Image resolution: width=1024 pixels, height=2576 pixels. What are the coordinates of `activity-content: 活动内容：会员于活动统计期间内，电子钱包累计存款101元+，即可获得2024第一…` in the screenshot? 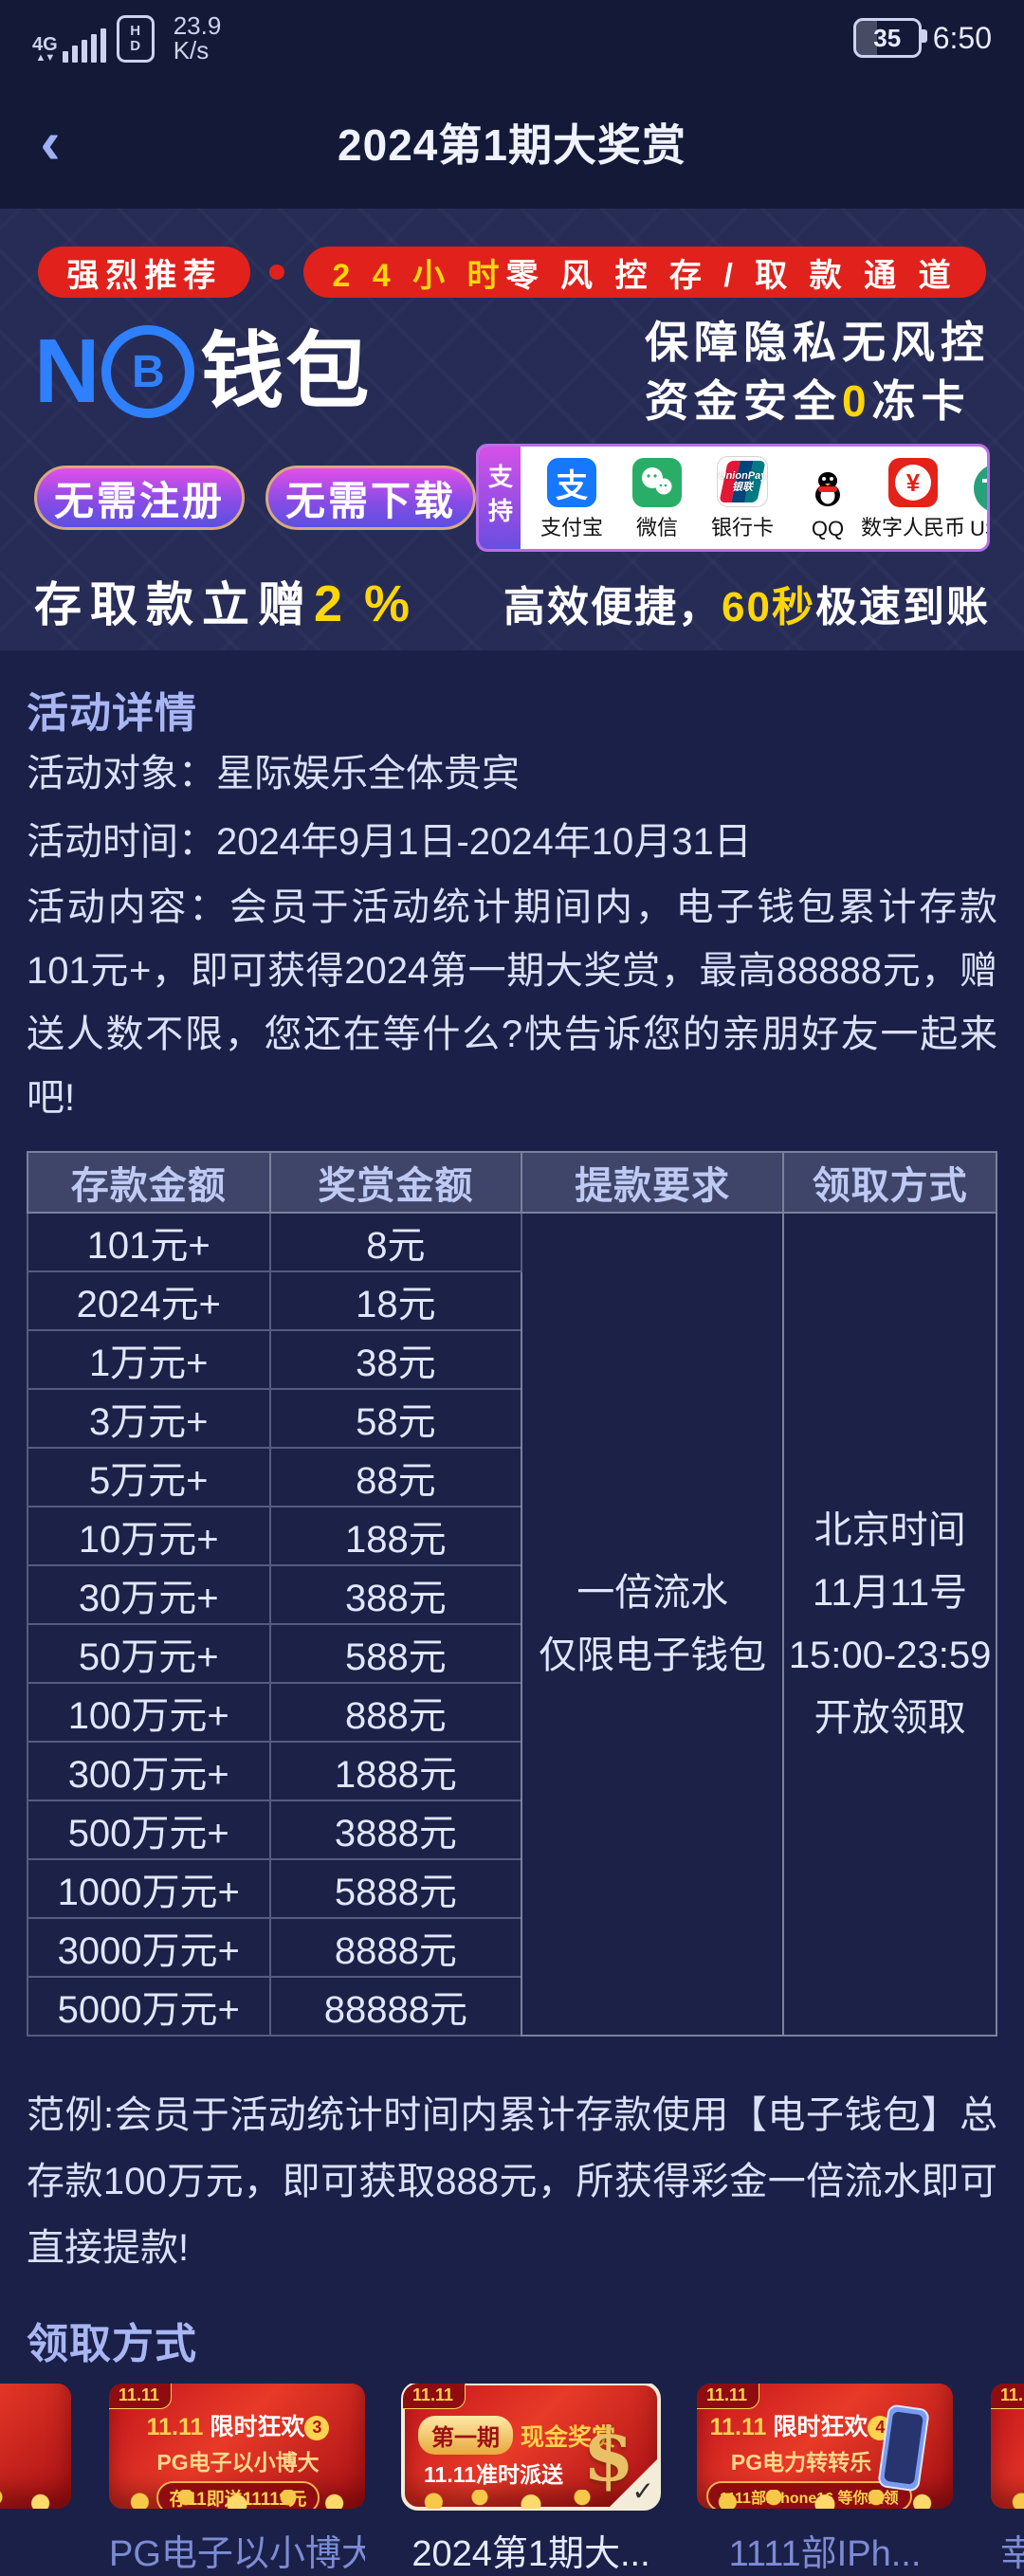 It's located at (512, 1002).